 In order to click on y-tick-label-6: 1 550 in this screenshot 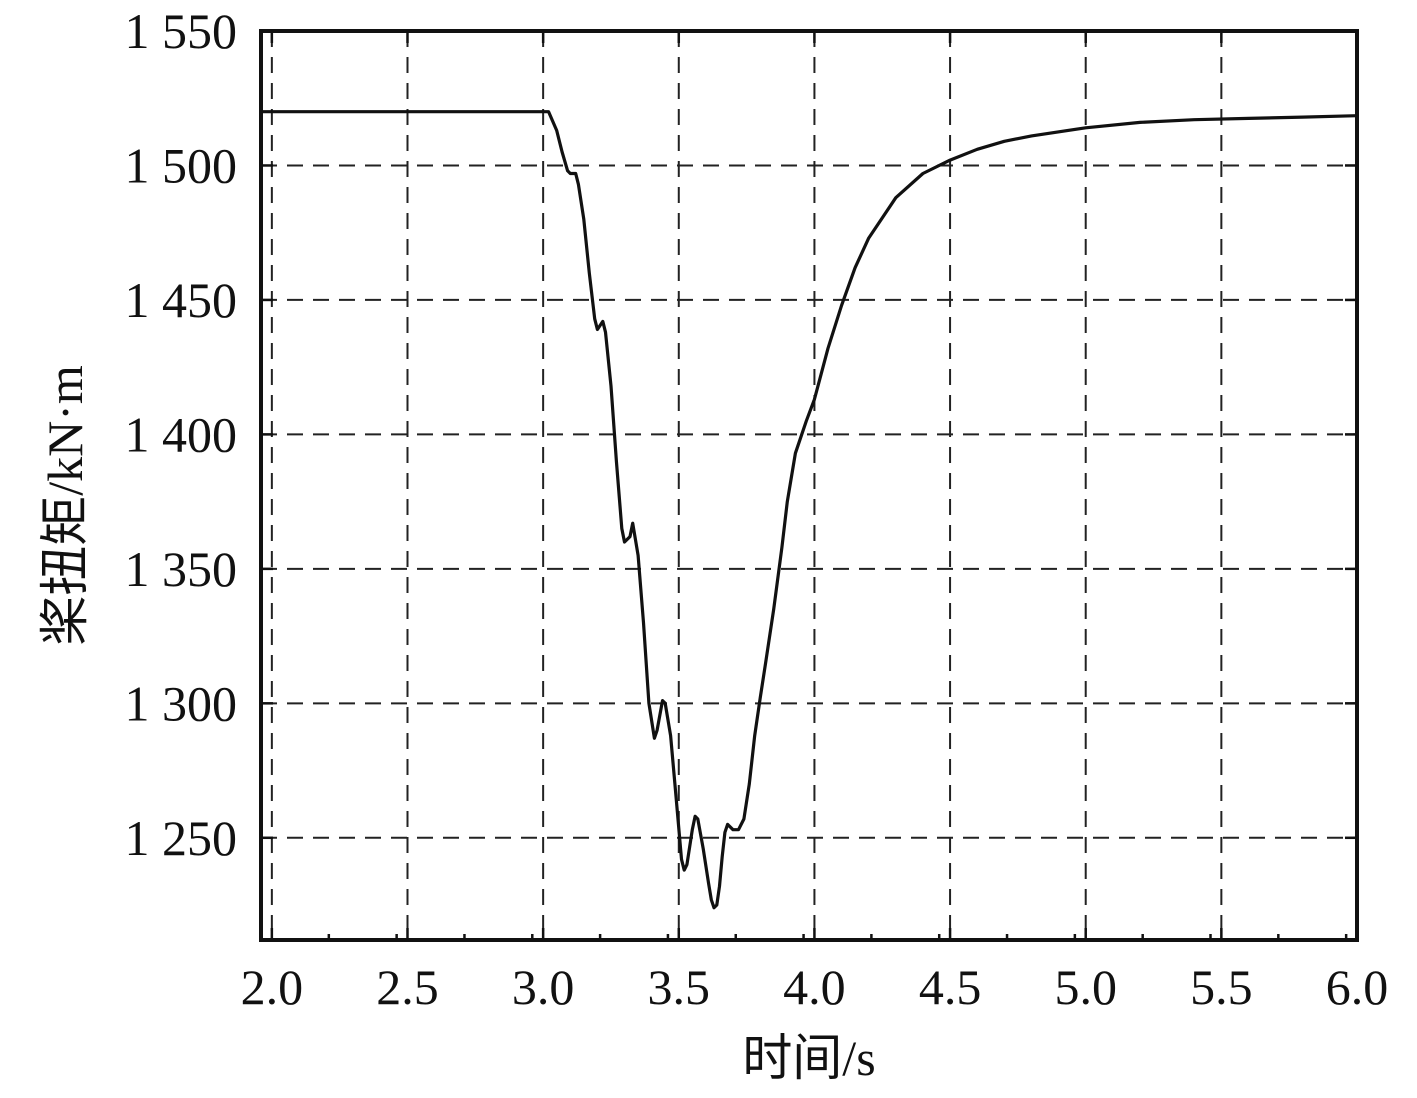, I will do `click(181, 31)`.